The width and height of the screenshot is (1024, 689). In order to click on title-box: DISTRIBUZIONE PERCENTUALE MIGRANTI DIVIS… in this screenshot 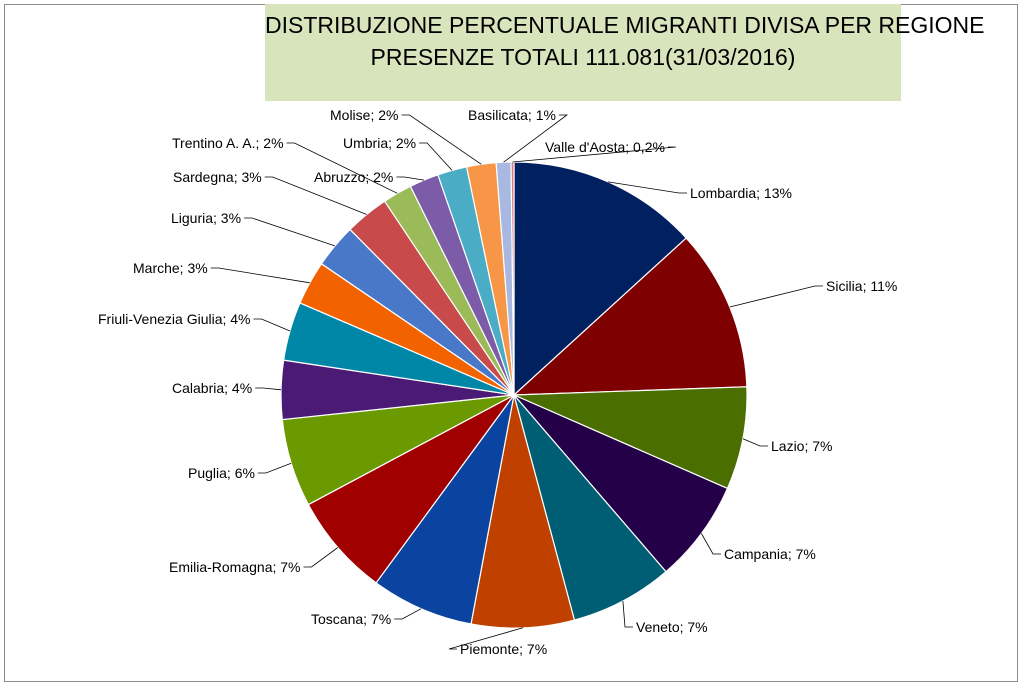, I will do `click(625, 52)`.